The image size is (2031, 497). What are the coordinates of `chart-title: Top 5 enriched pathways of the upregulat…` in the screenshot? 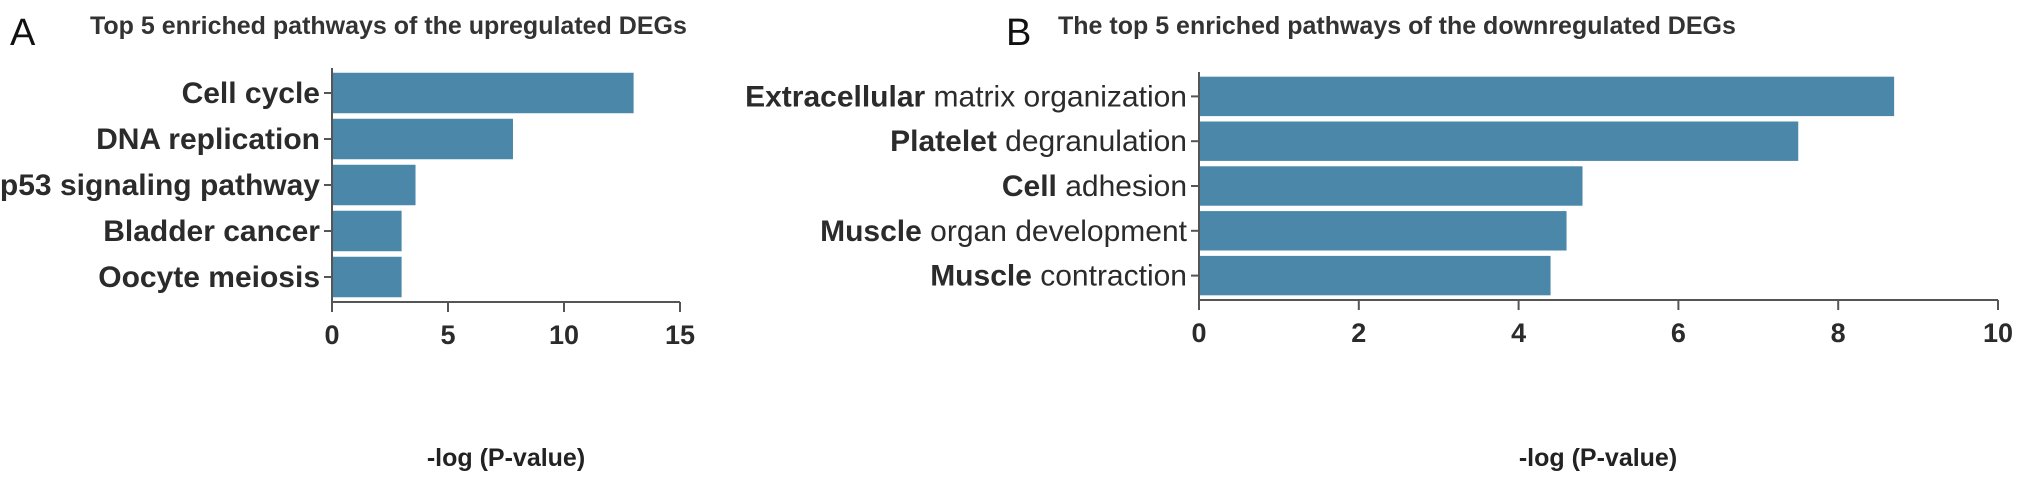 It's located at (388, 26).